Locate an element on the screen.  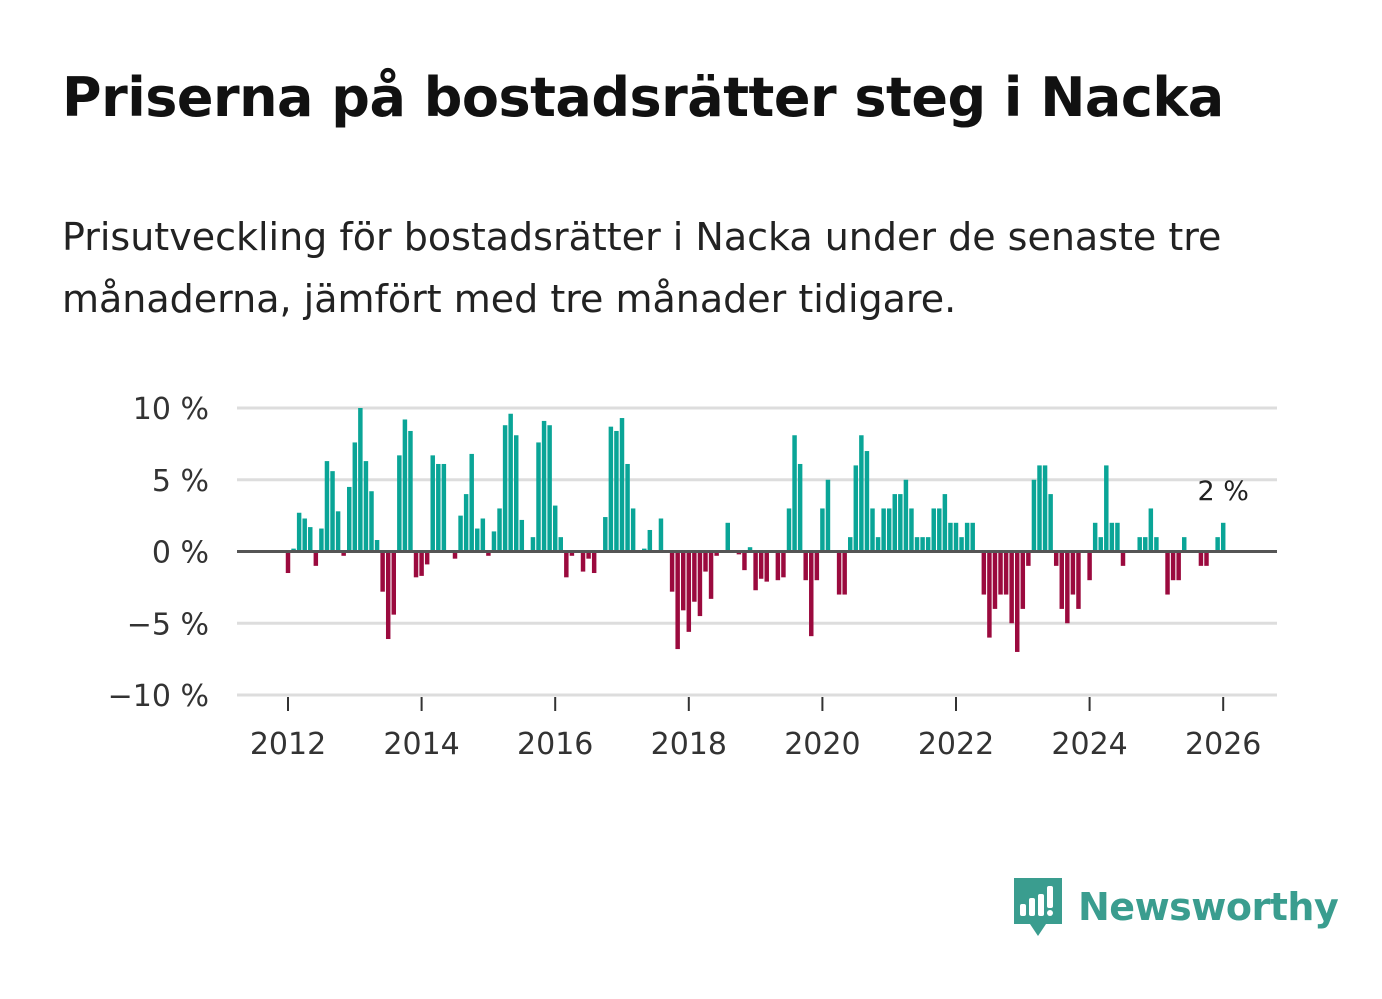
x-tick-label: 2016 is located at coordinates (555, 744).